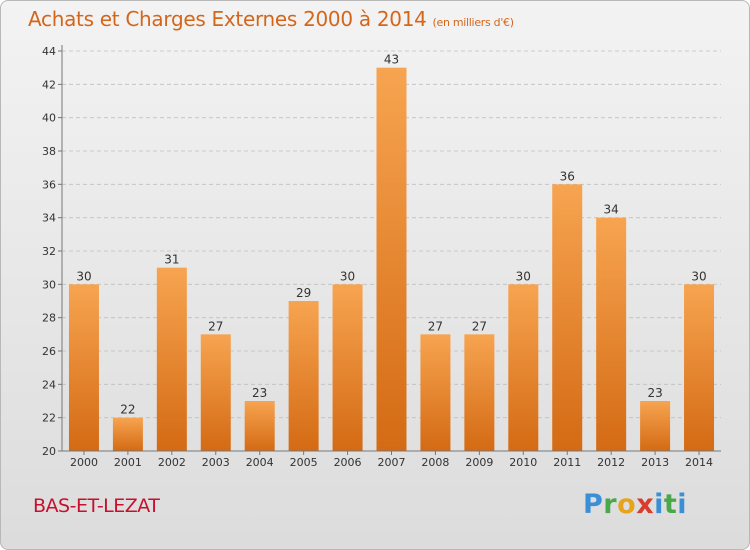 This screenshot has height=550, width=750. Describe the element at coordinates (391, 259) in the screenshot. I see `bar-2007` at that location.